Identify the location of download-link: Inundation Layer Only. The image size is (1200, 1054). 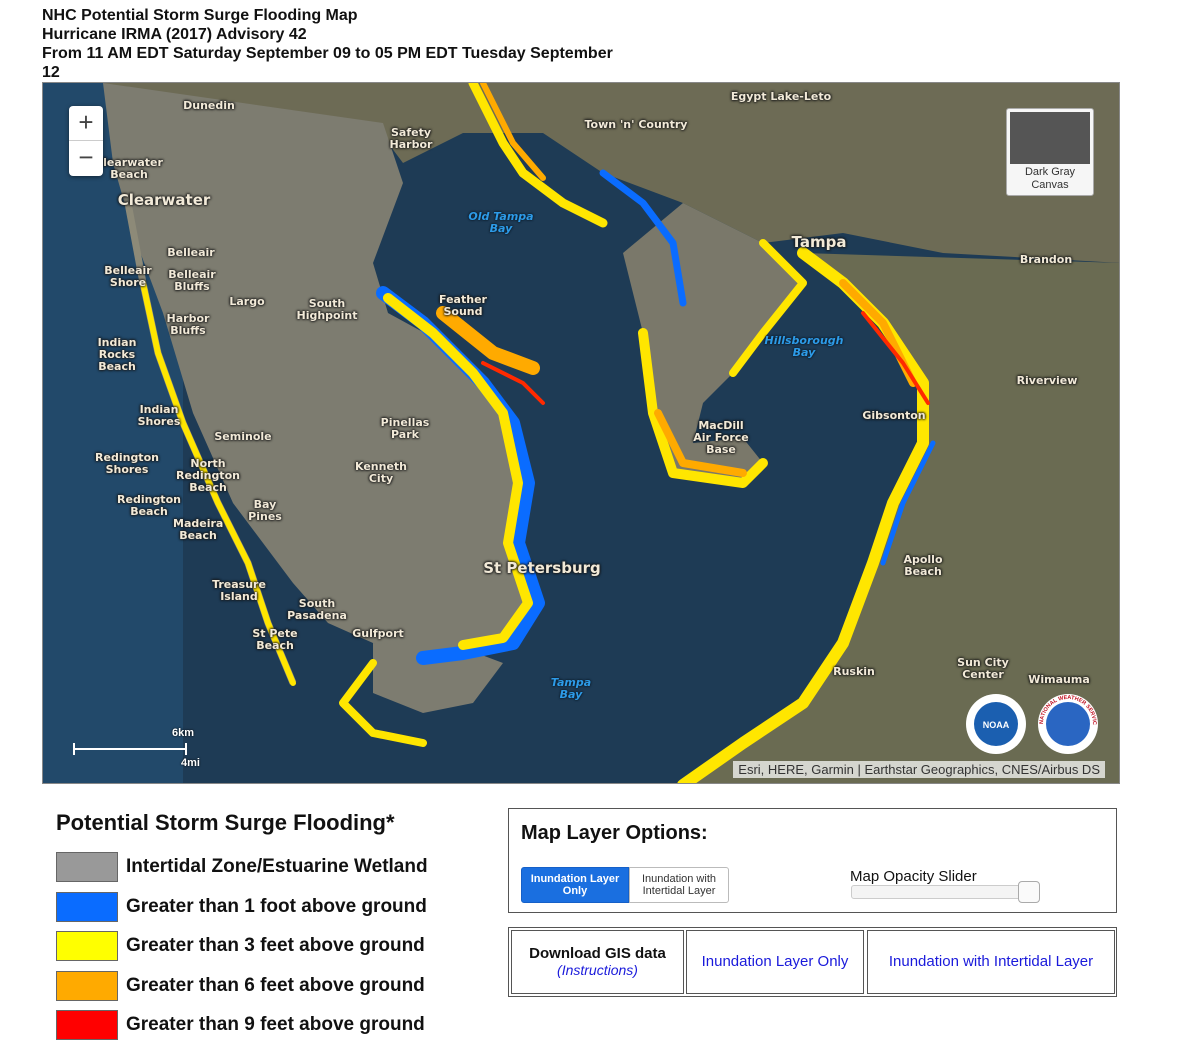
(775, 961).